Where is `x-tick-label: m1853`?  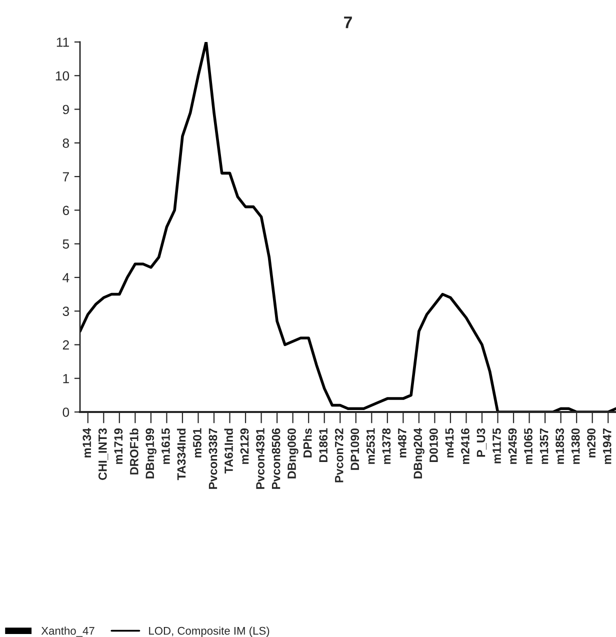 x-tick-label: m1853 is located at coordinates (560, 446).